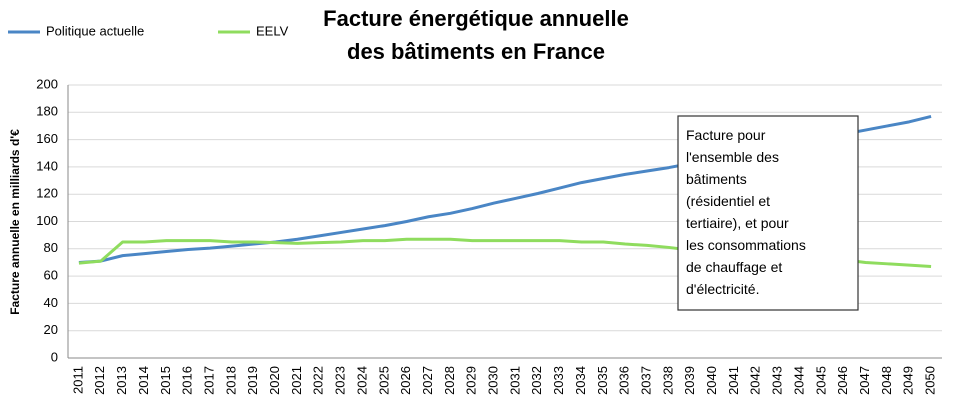 The image size is (962, 405). I want to click on x-tick-label: 2025, so click(383, 380).